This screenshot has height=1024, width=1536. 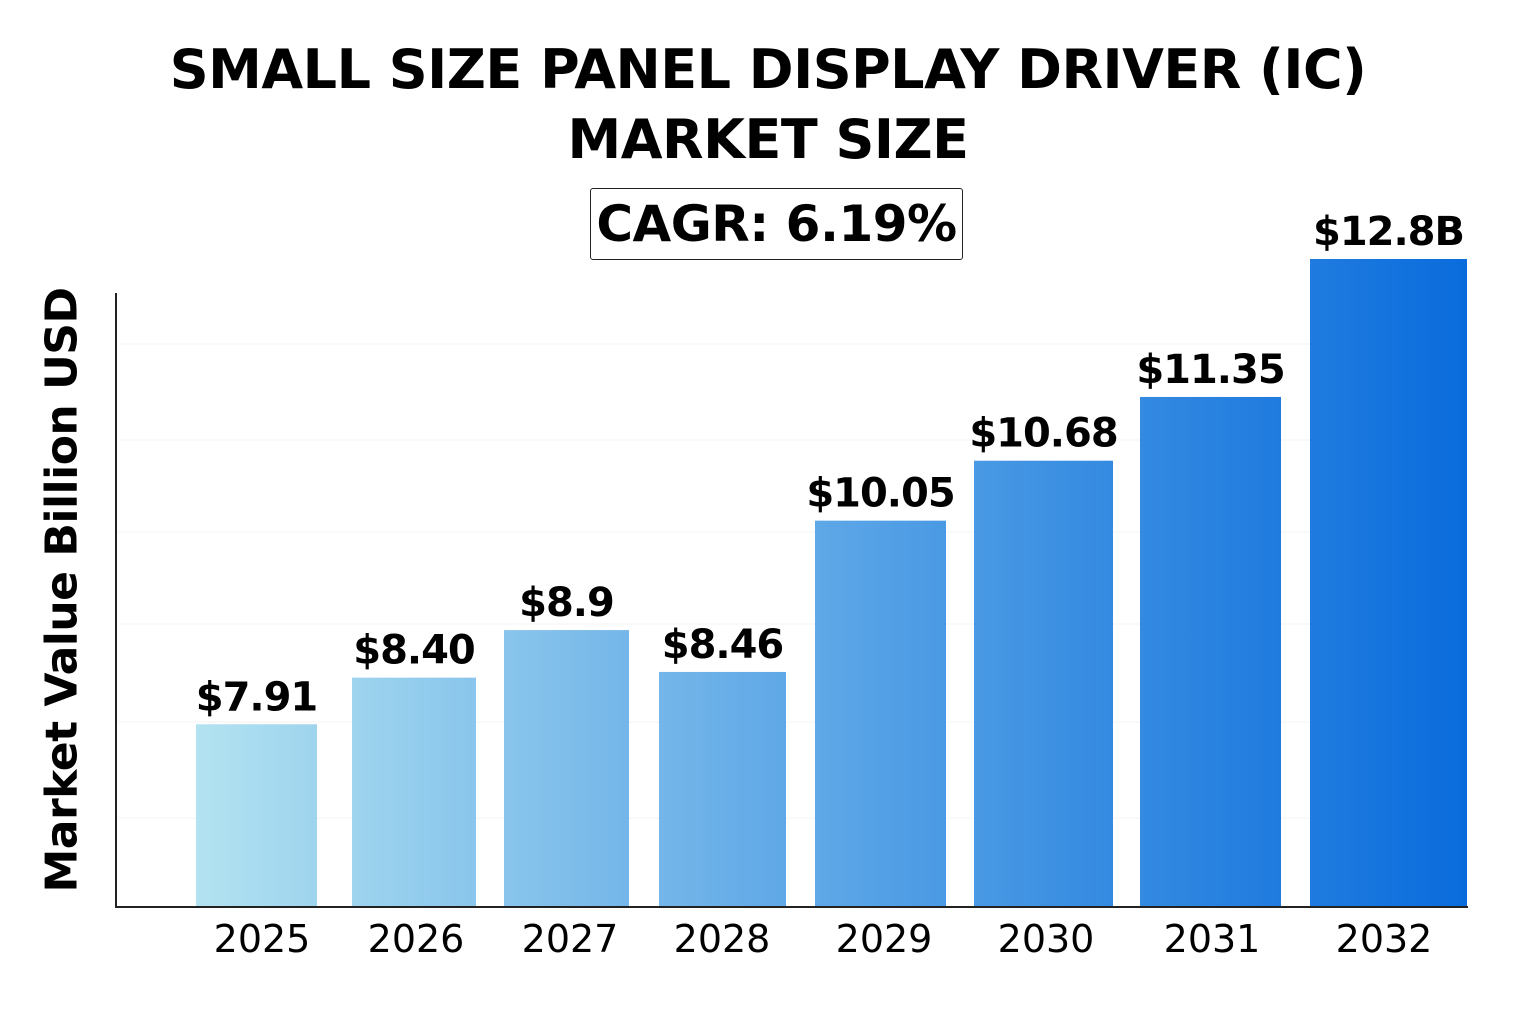 I want to click on bar-2031, so click(x=1210, y=651).